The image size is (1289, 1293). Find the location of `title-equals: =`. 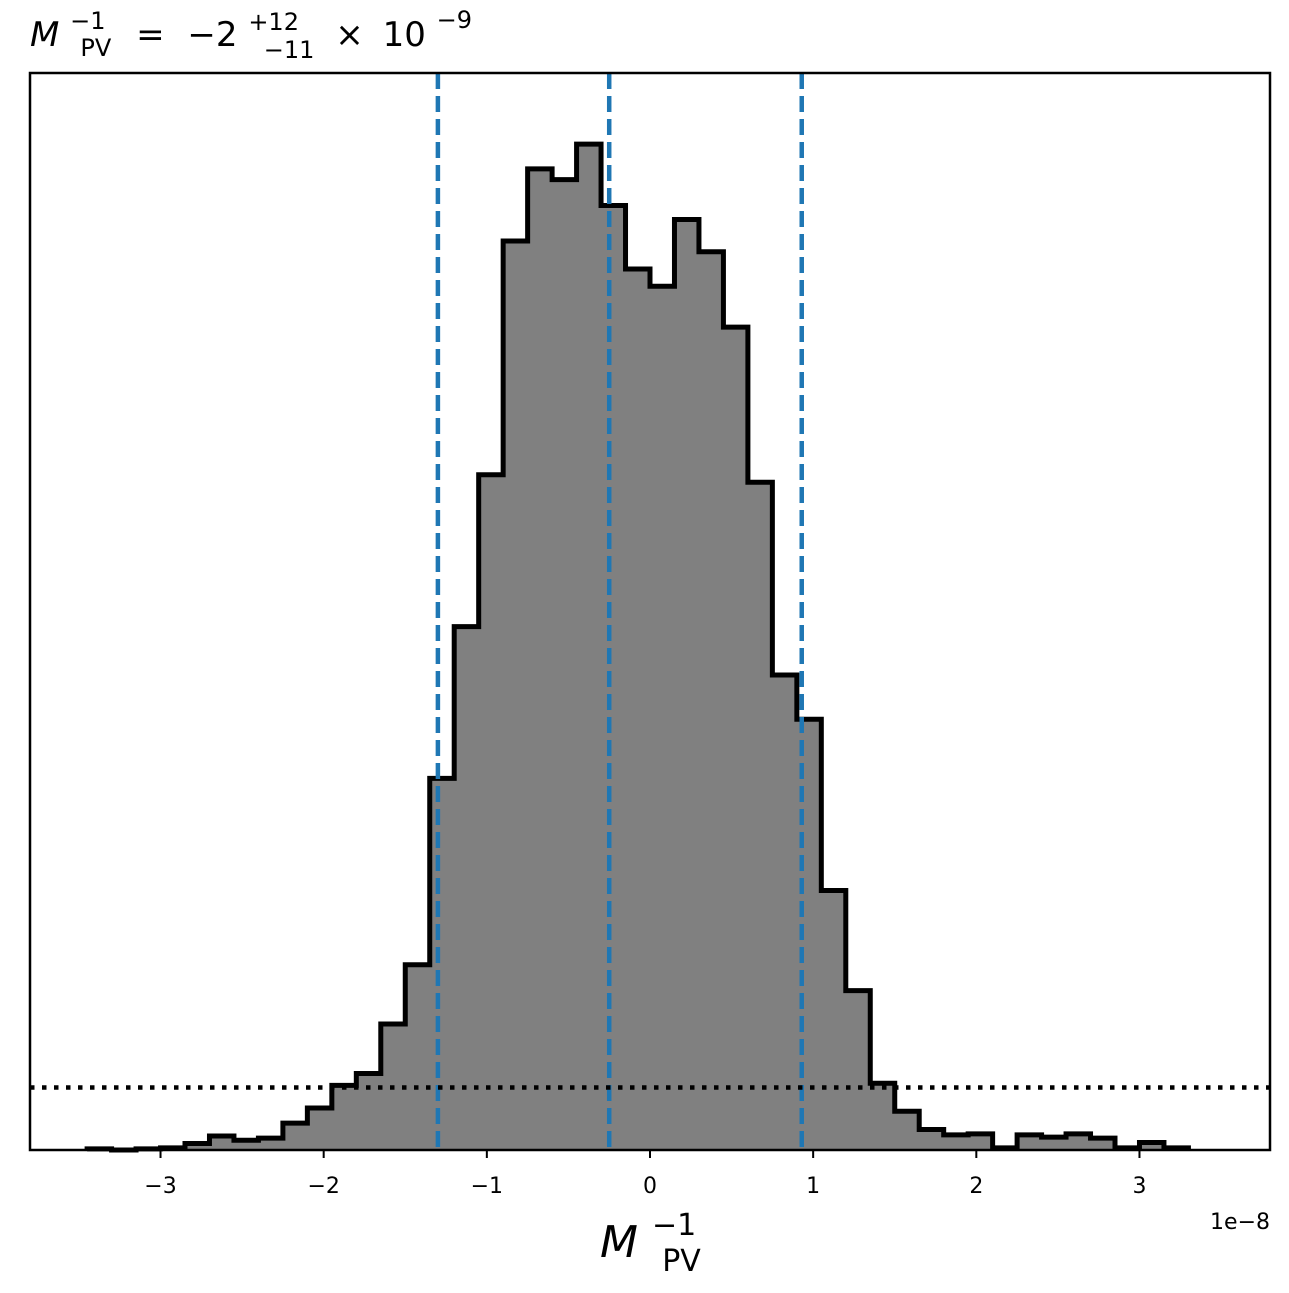

title-equals: = is located at coordinates (150, 35).